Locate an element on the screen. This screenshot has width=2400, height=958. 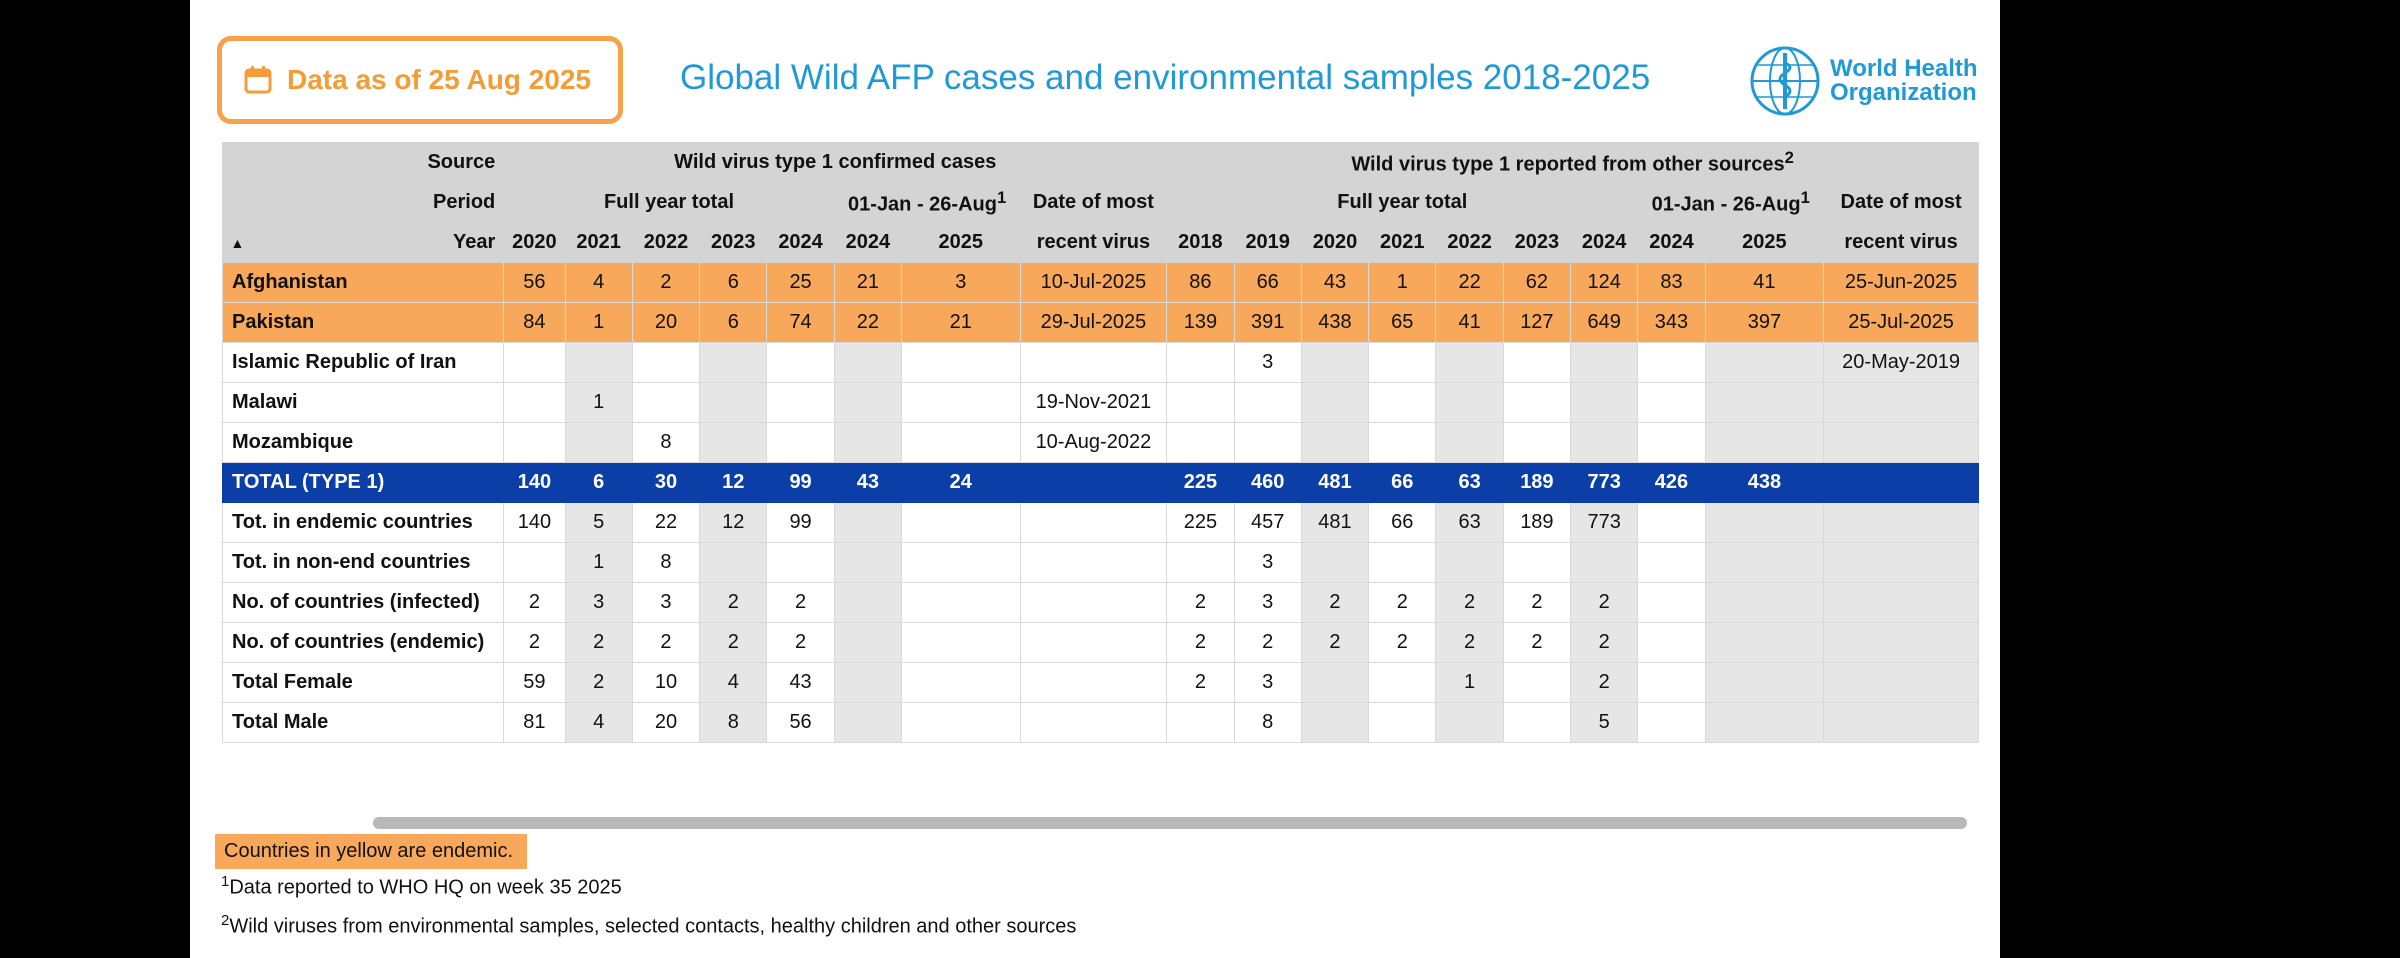
env-value-cell: 397 is located at coordinates (1764, 322).